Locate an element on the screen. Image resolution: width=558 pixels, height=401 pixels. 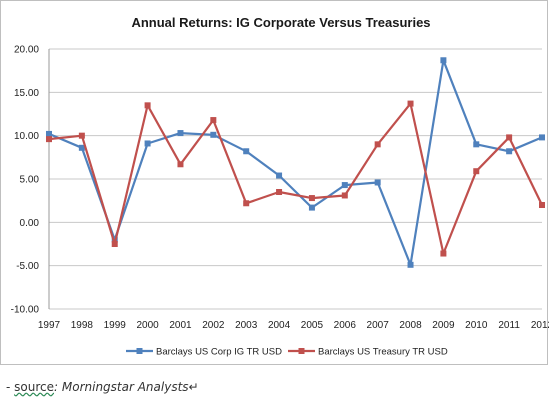
legend-label: Barclays US Corp IG TR USD is located at coordinates (219, 352).